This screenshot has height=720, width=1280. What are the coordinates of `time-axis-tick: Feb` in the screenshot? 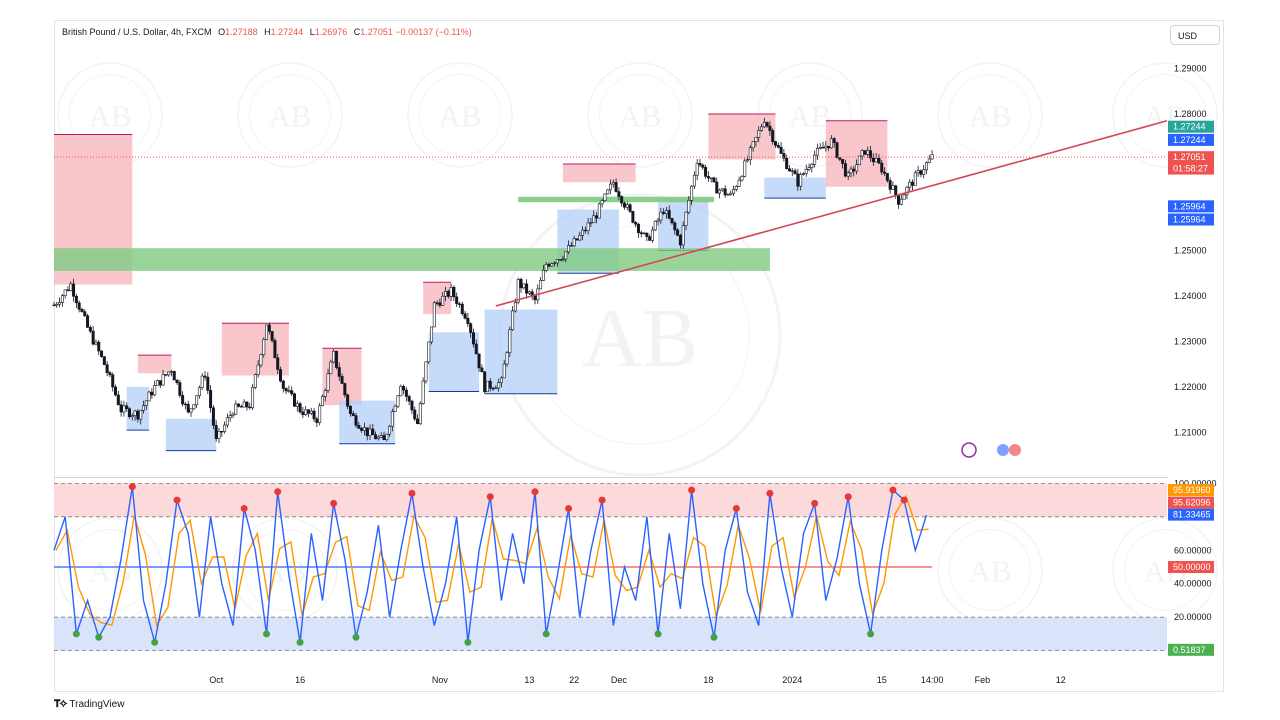 It's located at (983, 680).